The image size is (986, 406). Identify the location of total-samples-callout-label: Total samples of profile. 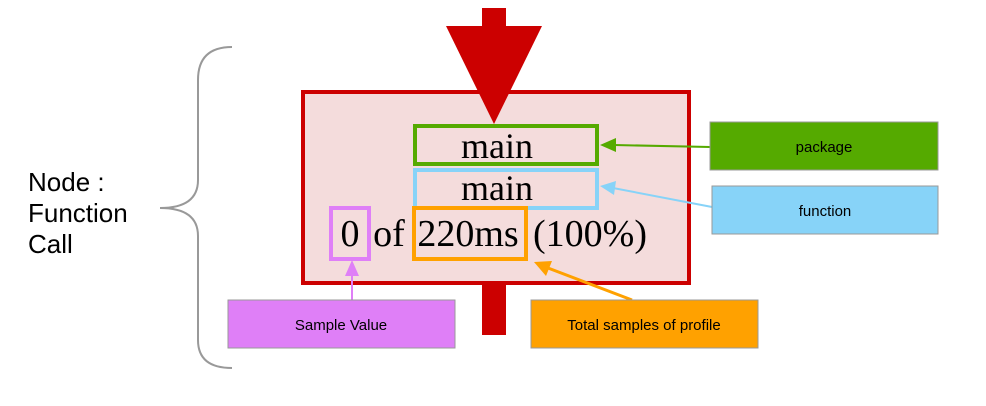
(643, 325).